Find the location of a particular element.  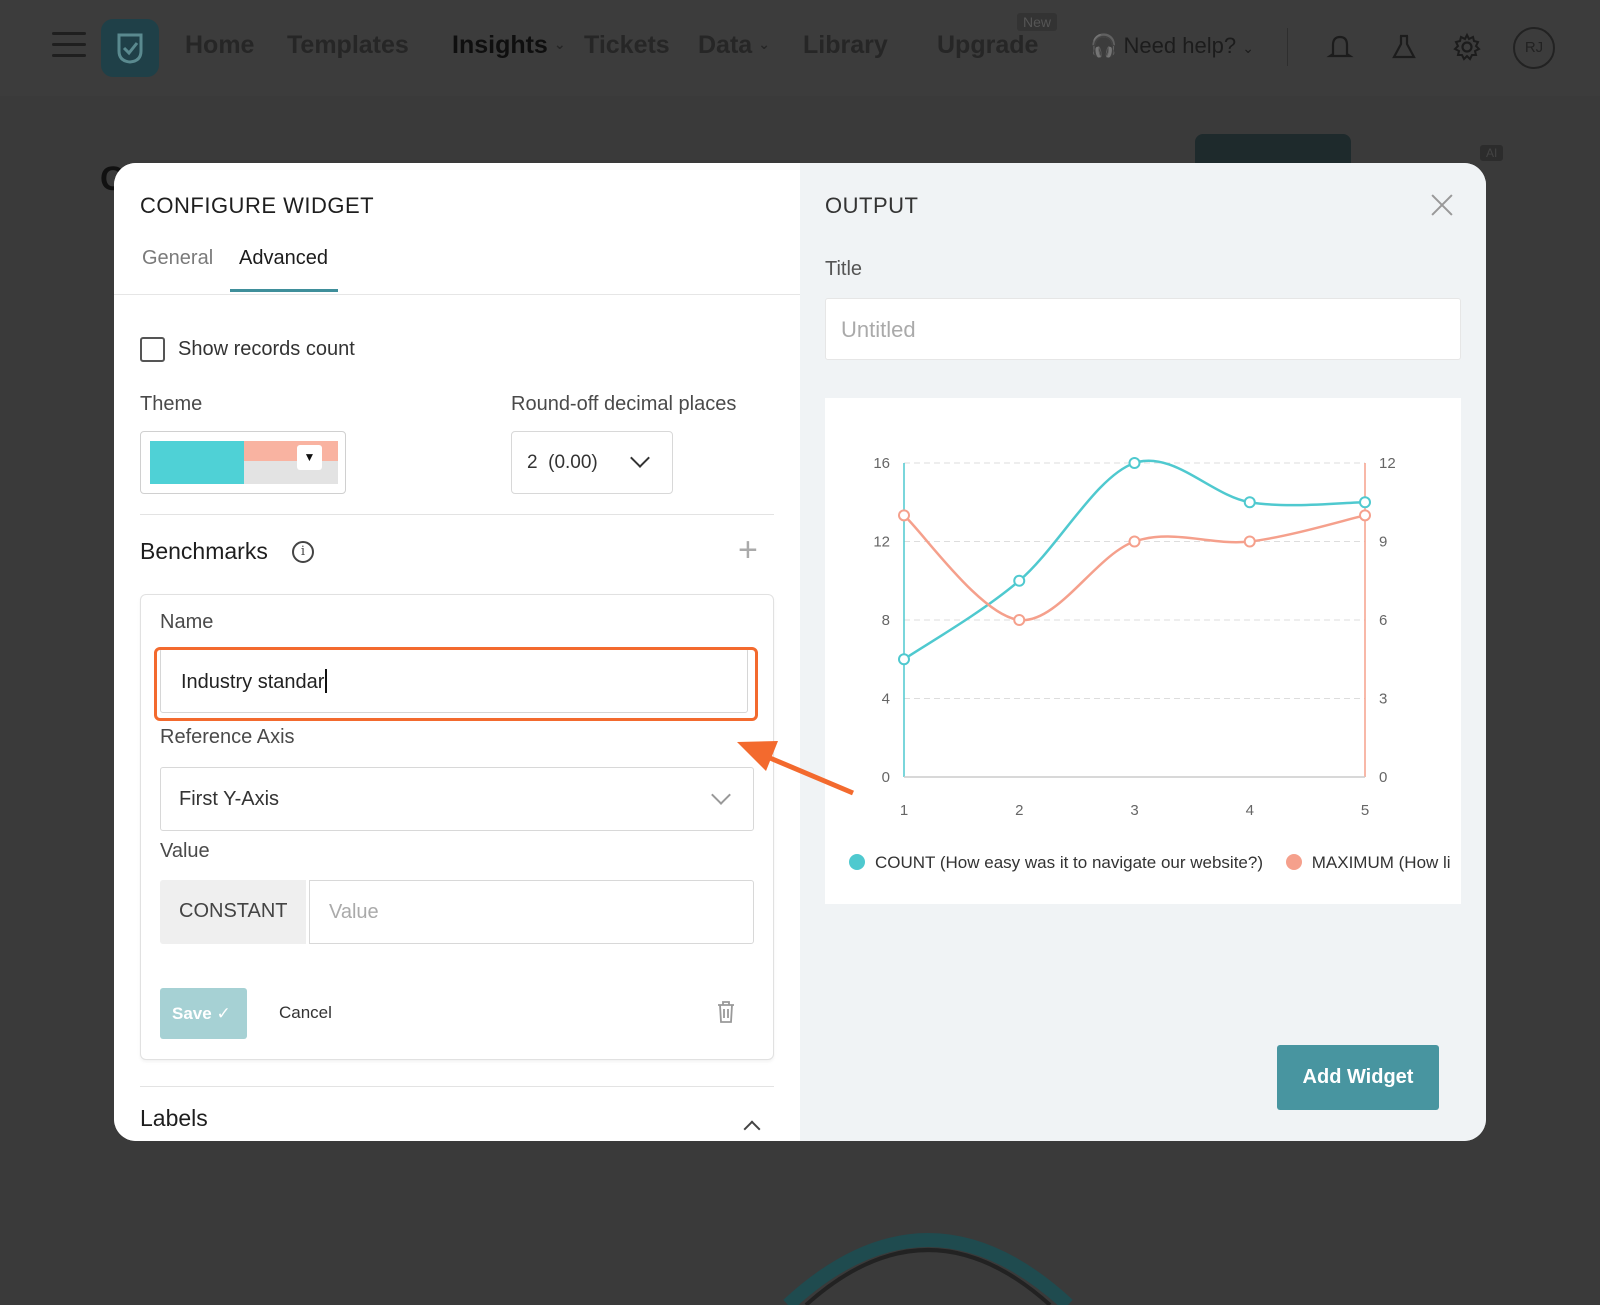

info-icon: i is located at coordinates (303, 552).